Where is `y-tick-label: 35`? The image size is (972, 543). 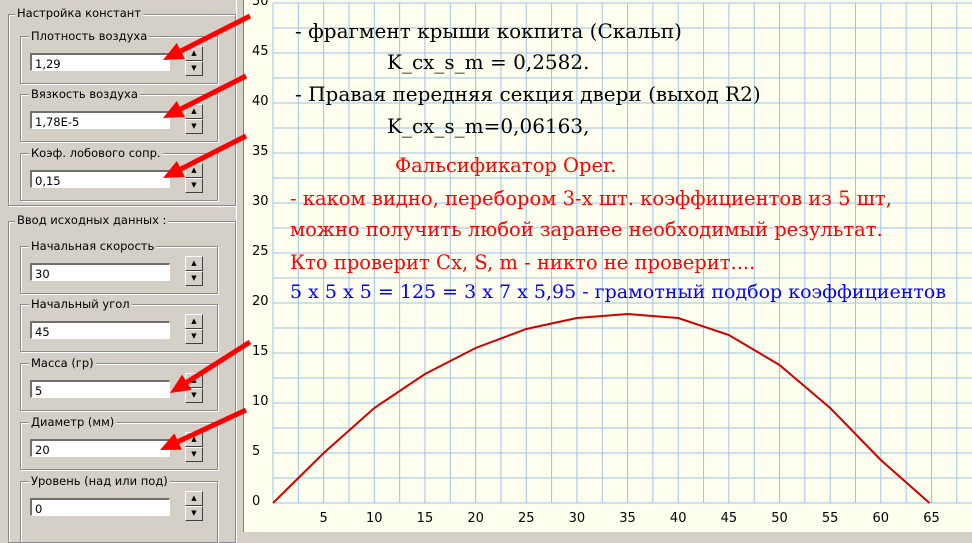
y-tick-label: 35 is located at coordinates (260, 151).